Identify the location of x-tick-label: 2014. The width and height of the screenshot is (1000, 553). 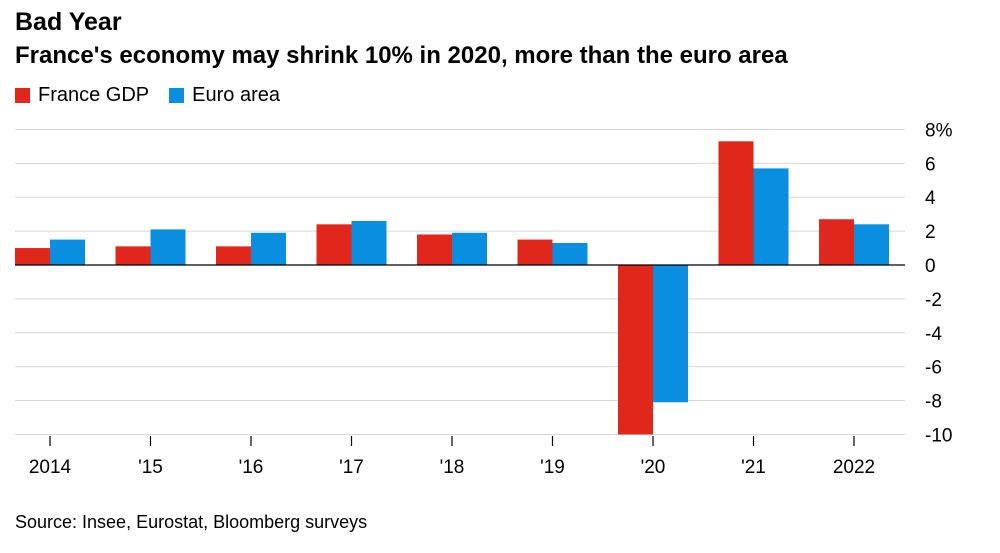
(50, 467).